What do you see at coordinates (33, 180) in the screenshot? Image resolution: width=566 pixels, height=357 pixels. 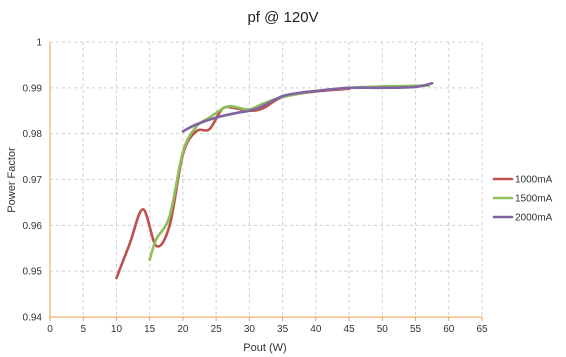 I see `y-tick-label: 0.97` at bounding box center [33, 180].